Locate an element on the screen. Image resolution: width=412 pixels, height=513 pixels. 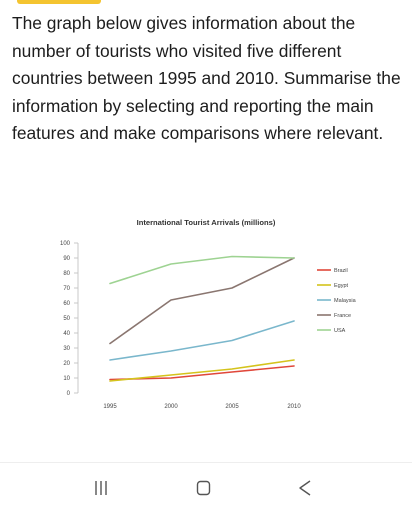
home-icon is located at coordinates (204, 488).